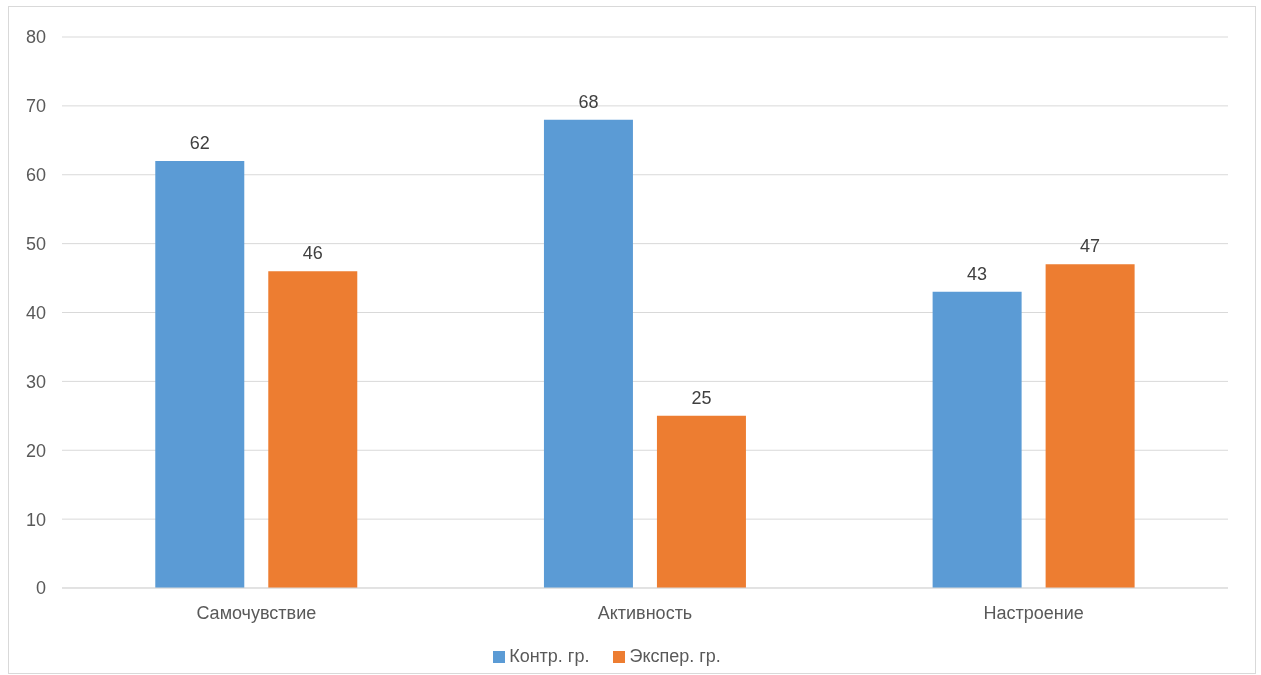 Image resolution: width=1261 pixels, height=675 pixels. What do you see at coordinates (199, 142) in the screenshot?
I see `data-label: 62` at bounding box center [199, 142].